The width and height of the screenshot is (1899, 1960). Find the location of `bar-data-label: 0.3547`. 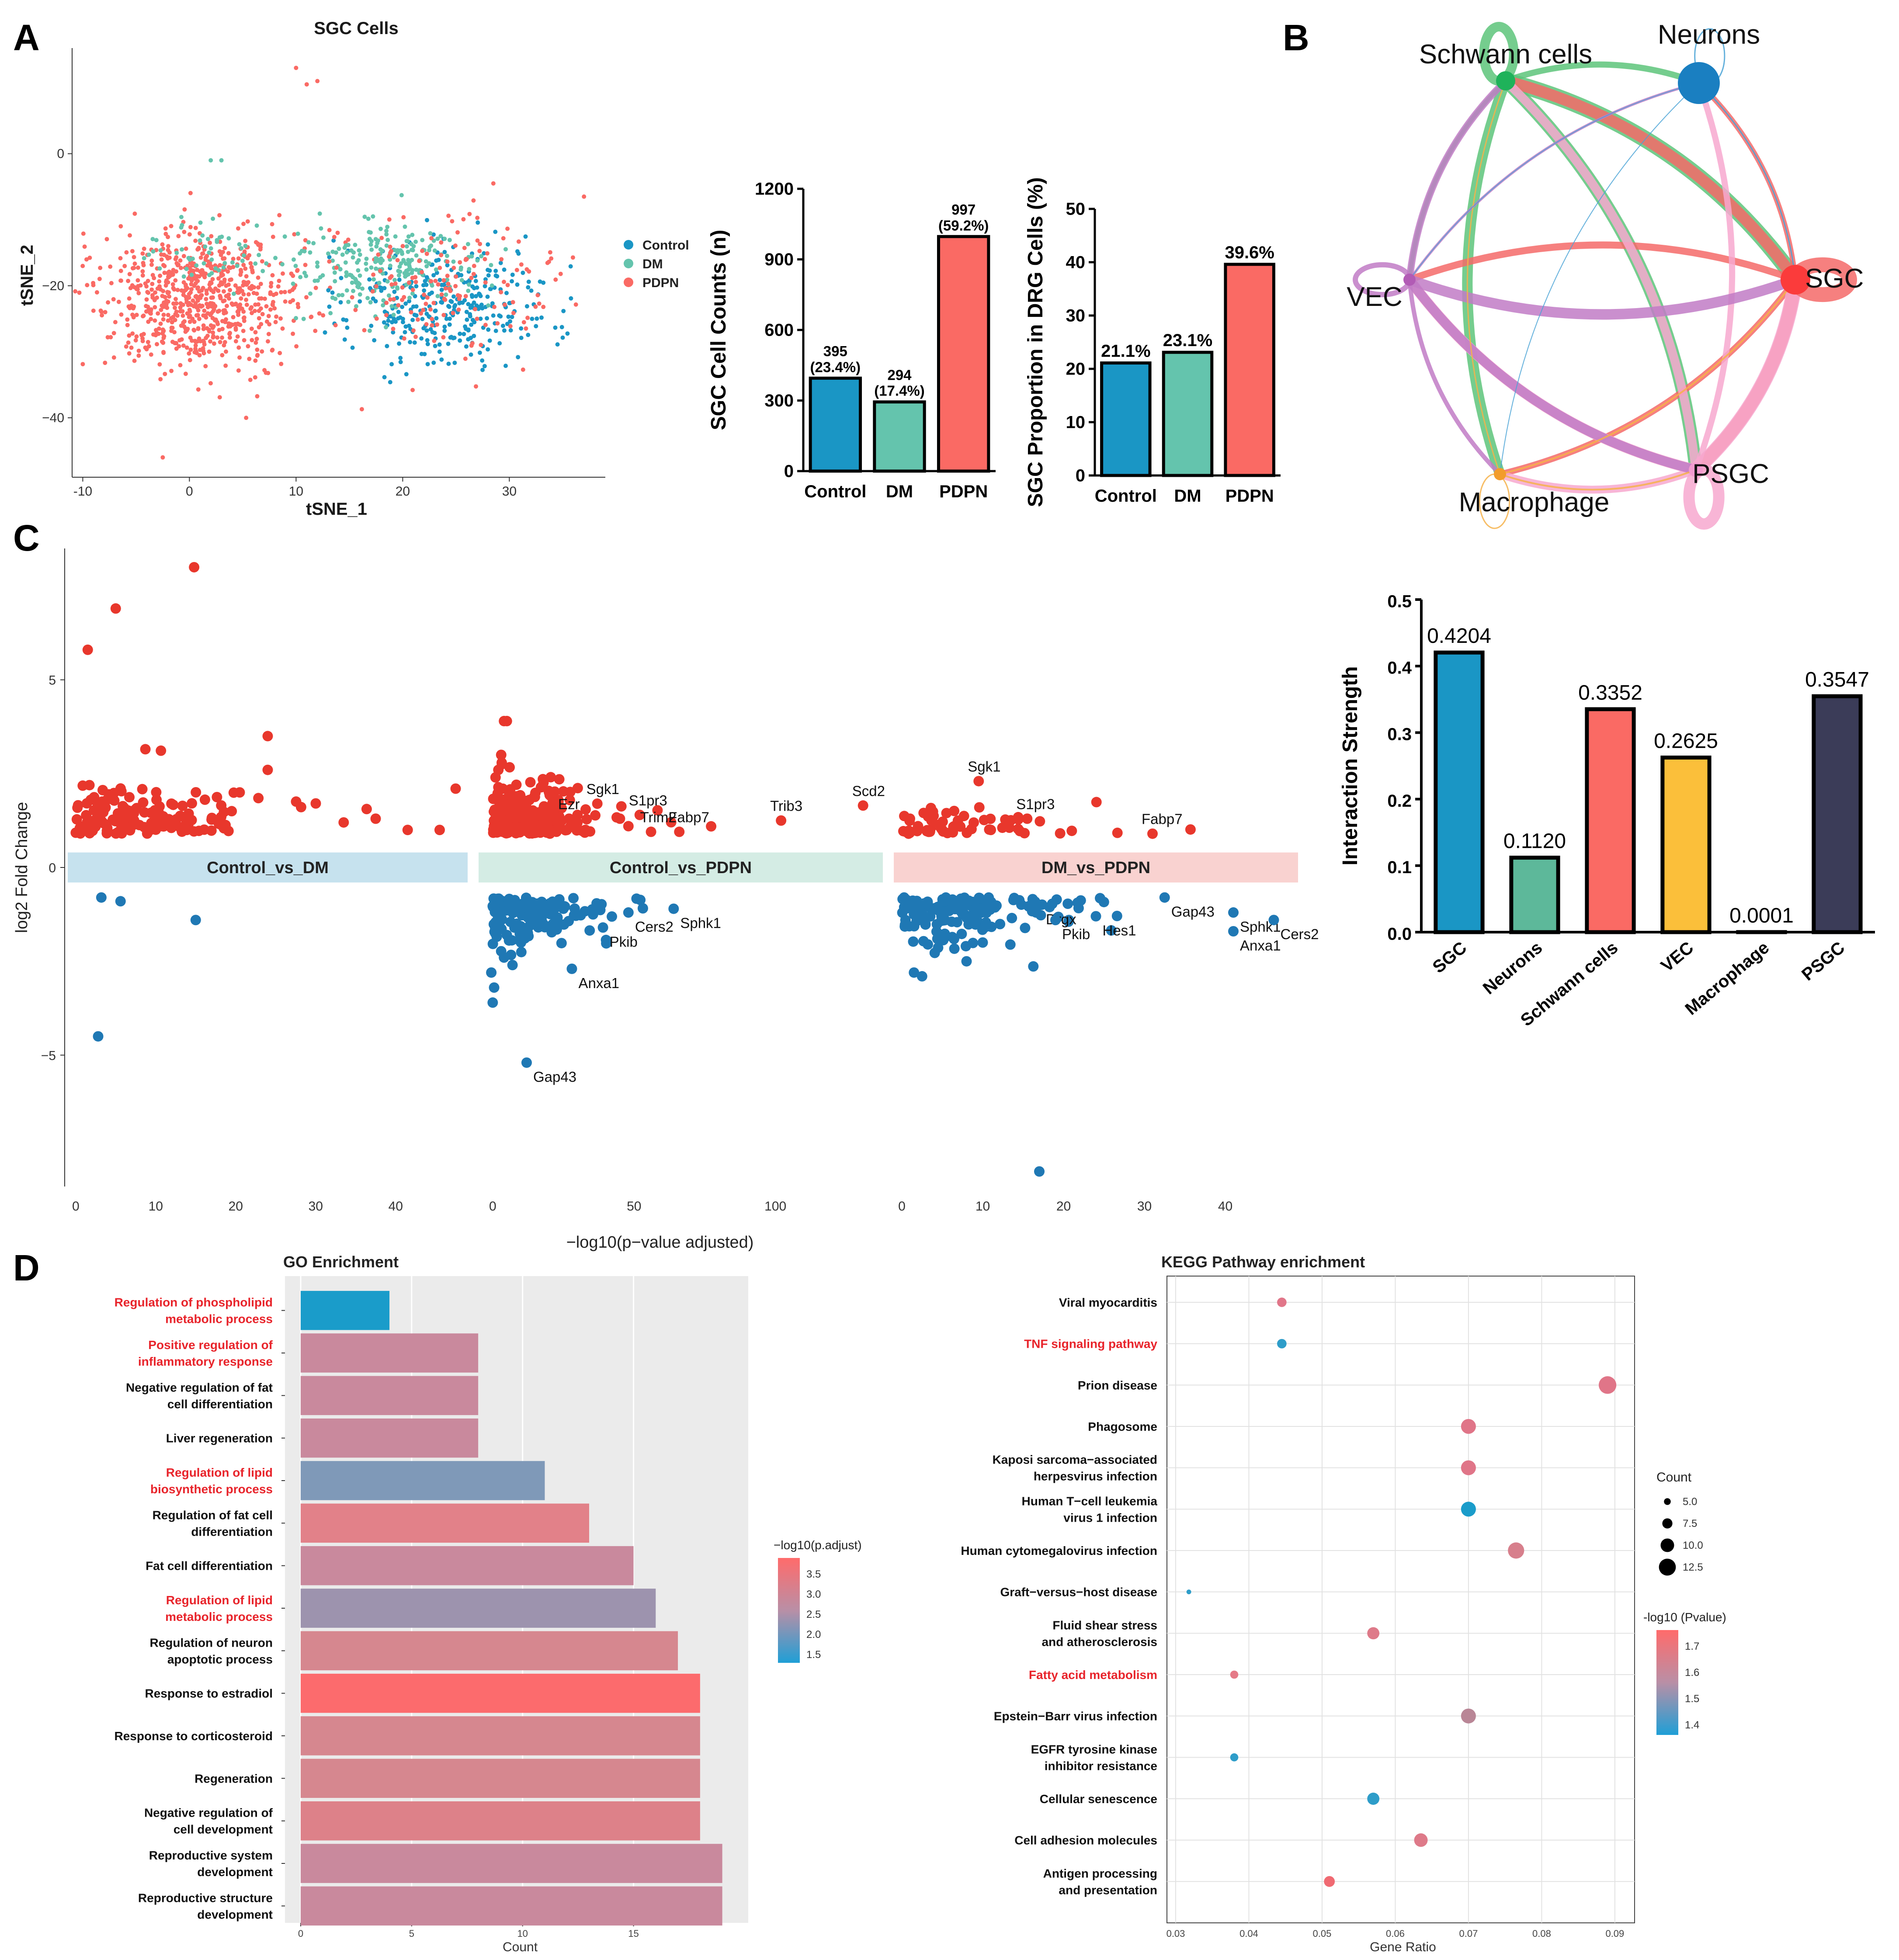

bar-data-label: 0.3547 is located at coordinates (1837, 679).